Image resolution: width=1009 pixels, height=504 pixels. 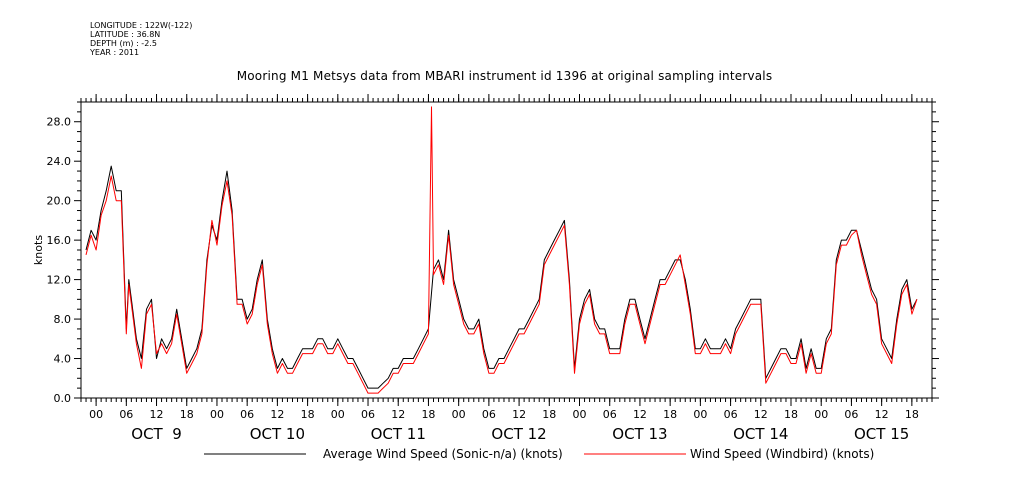 What do you see at coordinates (63, 359) in the screenshot?
I see `y-tick-label: 4.0` at bounding box center [63, 359].